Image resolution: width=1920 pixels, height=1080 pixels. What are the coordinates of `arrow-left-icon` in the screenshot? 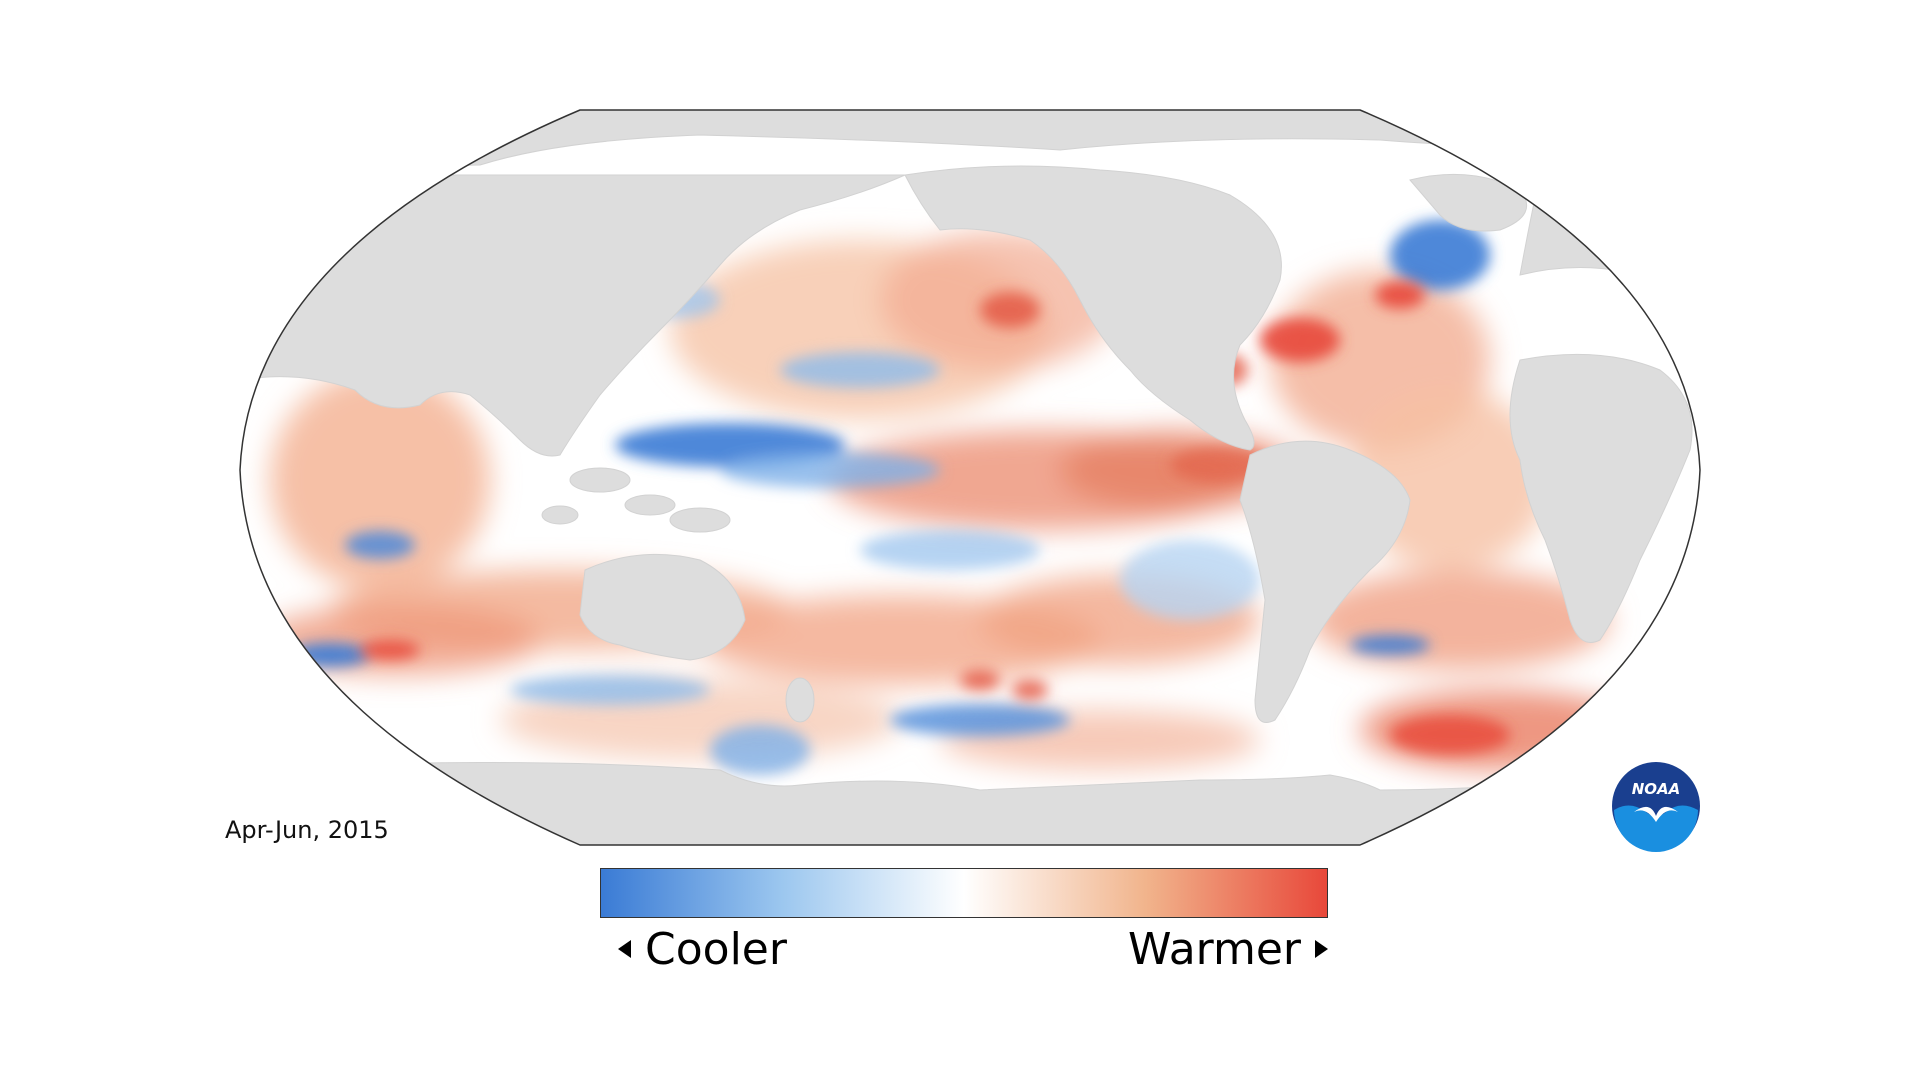 It's located at (624, 949).